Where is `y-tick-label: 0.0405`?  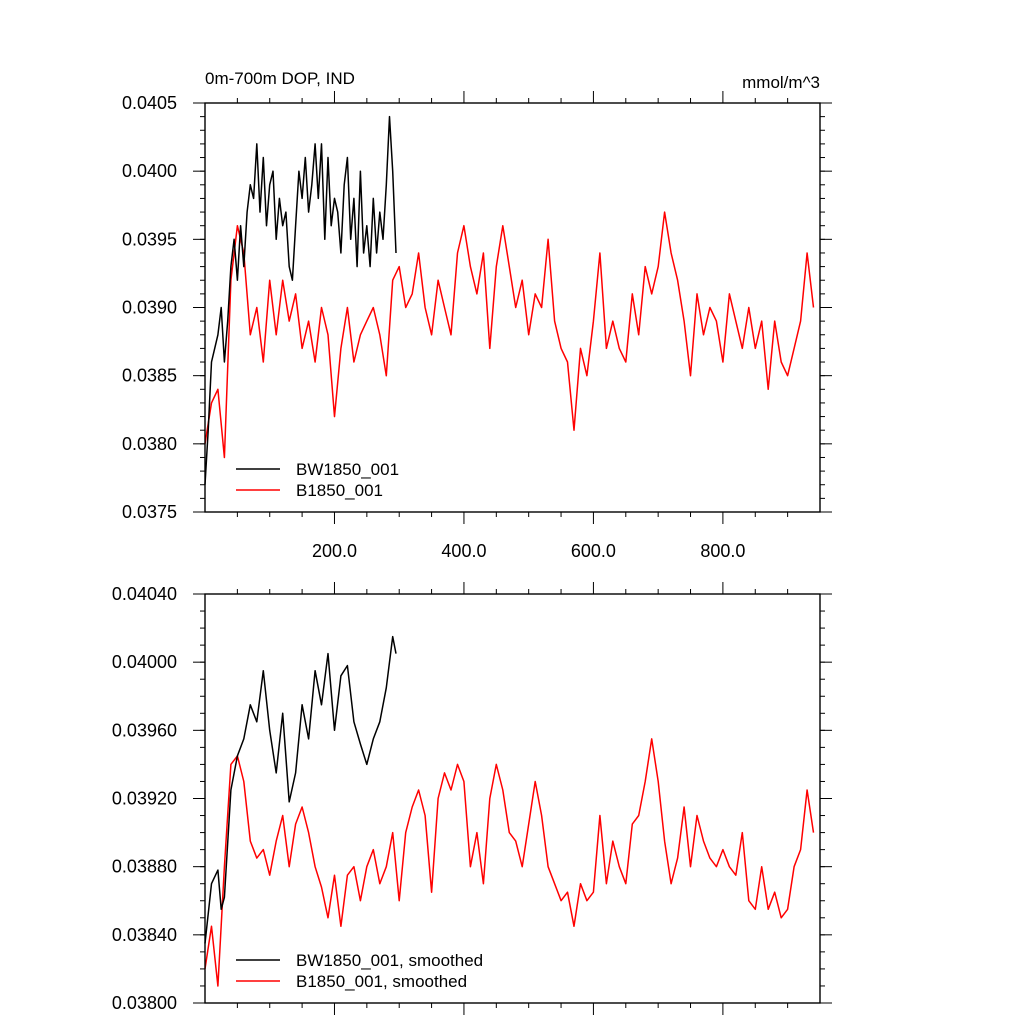 y-tick-label: 0.0405 is located at coordinates (149, 103).